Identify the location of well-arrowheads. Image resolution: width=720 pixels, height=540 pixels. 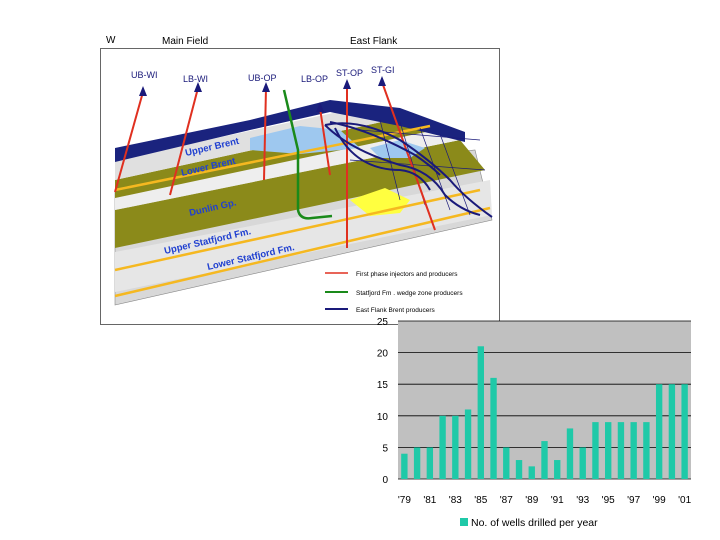
(262, 94).